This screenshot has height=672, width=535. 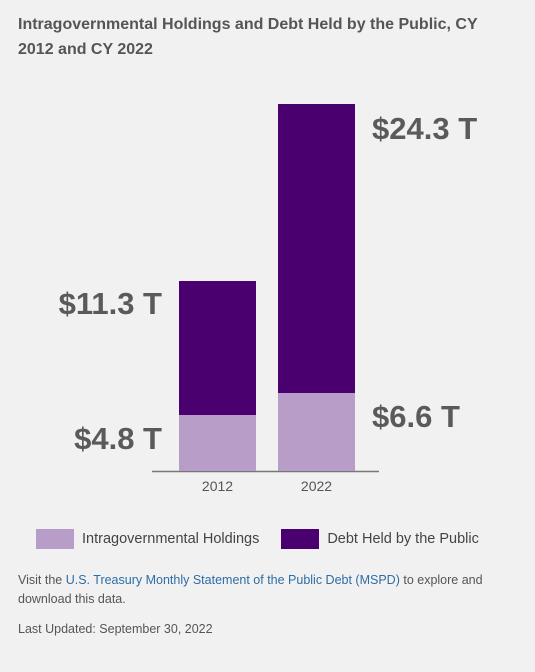 What do you see at coordinates (118, 438) in the screenshot?
I see `data-label-intragovernmental-2012: $4.8 T` at bounding box center [118, 438].